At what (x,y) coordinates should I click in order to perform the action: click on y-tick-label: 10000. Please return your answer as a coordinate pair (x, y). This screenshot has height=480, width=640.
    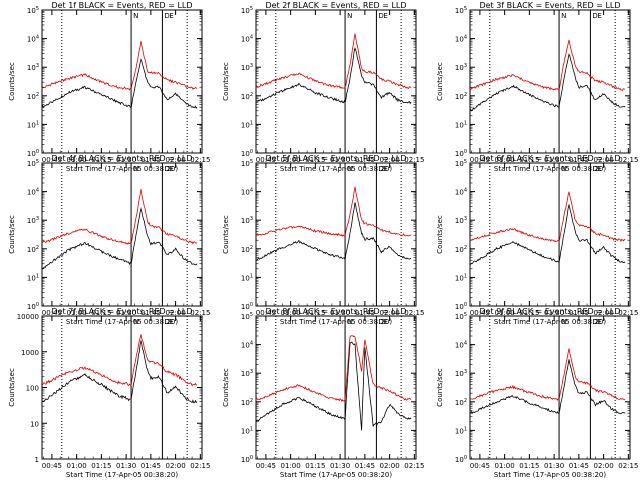
    Looking at the image, I should click on (28, 317).